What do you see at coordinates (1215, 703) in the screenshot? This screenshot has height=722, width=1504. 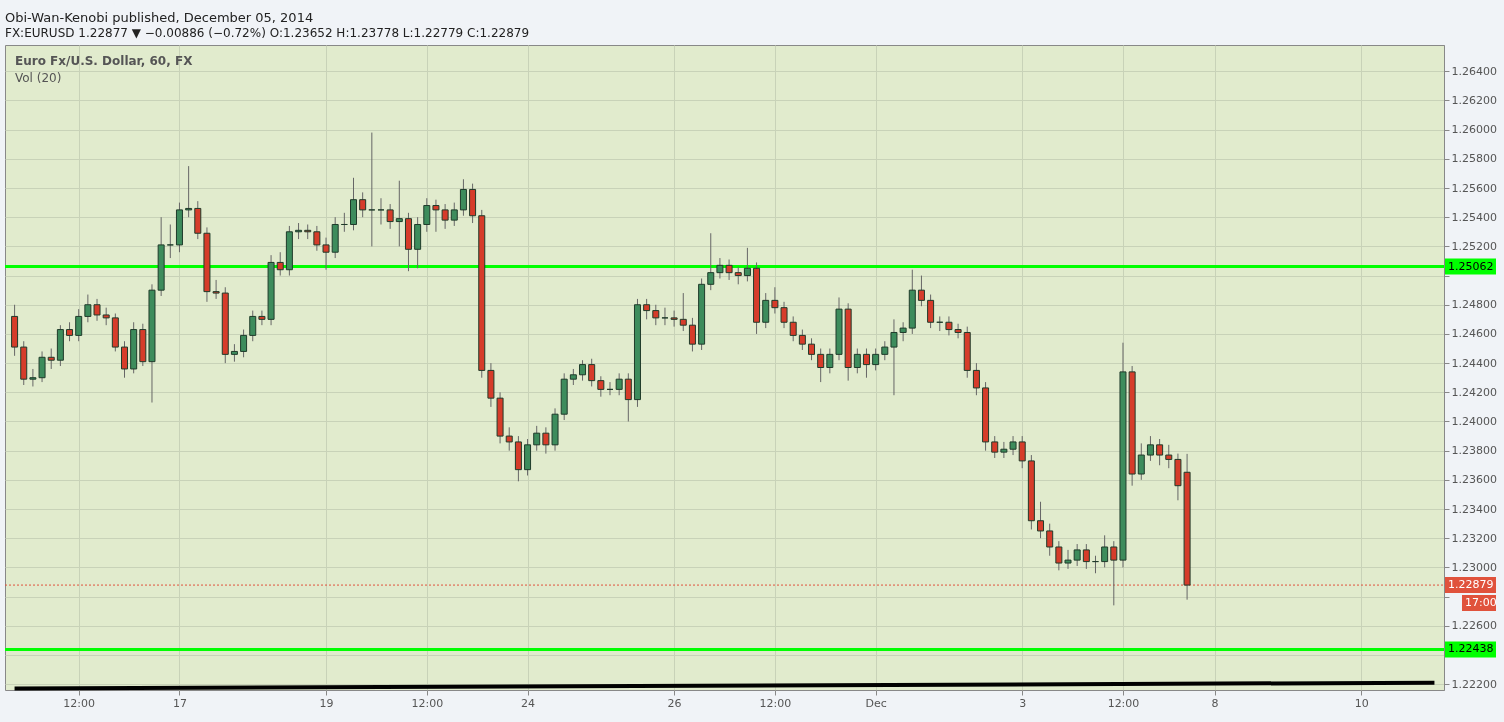 I see `x-tick-label: 8` at bounding box center [1215, 703].